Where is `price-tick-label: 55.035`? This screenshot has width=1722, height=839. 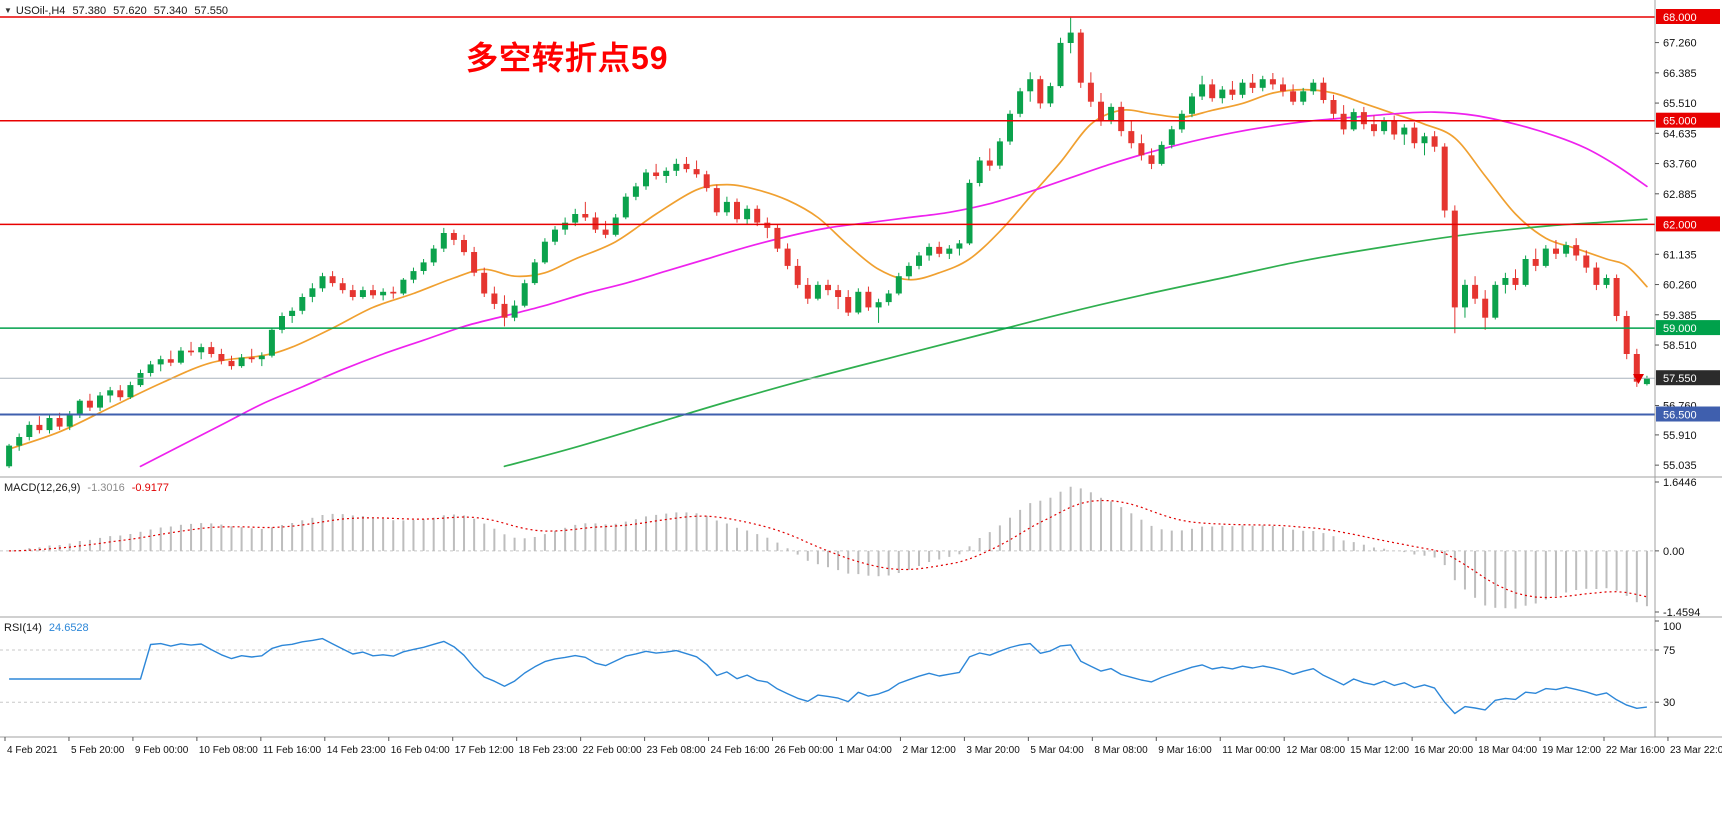
price-tick-label: 55.035 is located at coordinates (1680, 466).